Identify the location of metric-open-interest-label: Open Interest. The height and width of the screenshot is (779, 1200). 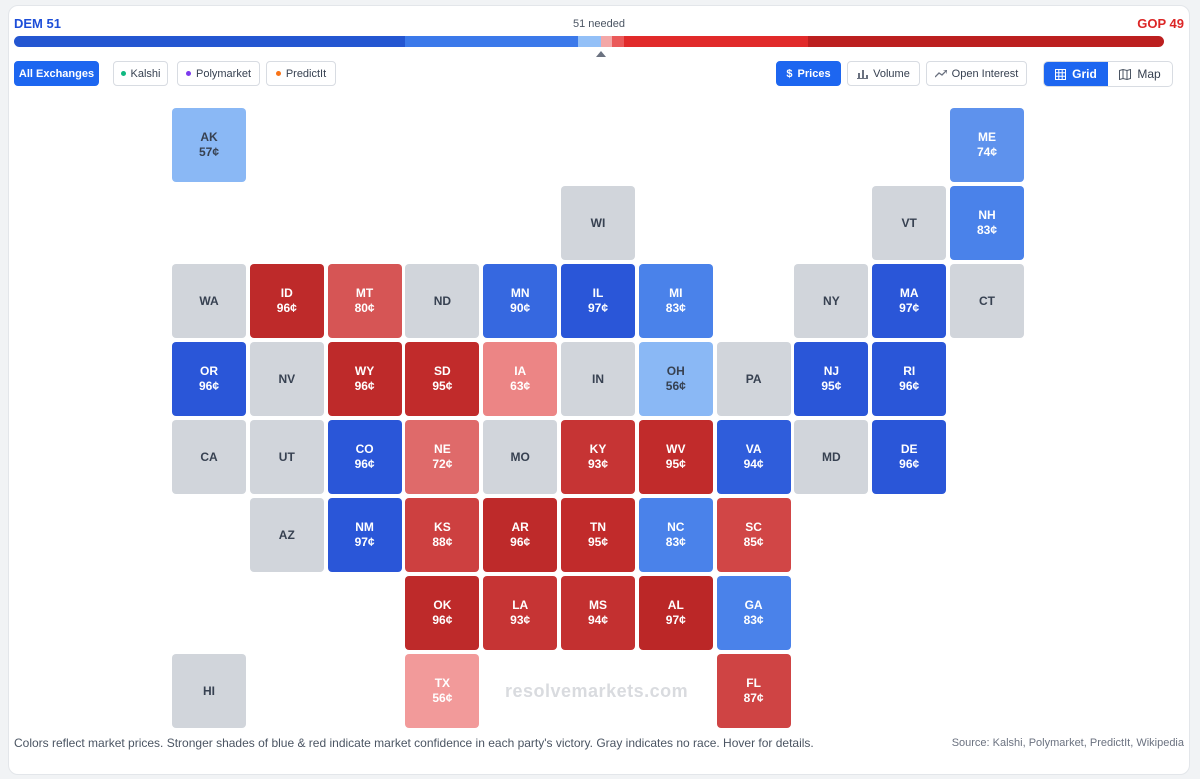
(985, 73).